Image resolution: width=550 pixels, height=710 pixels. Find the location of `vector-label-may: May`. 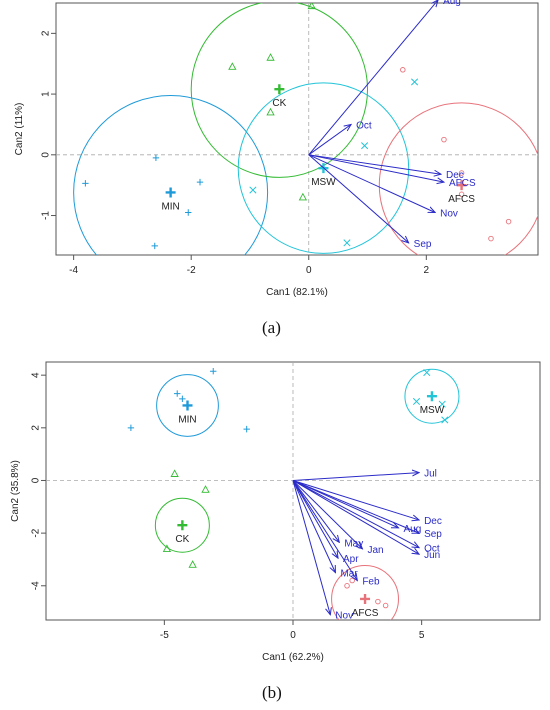

vector-label-may: May is located at coordinates (353, 543).